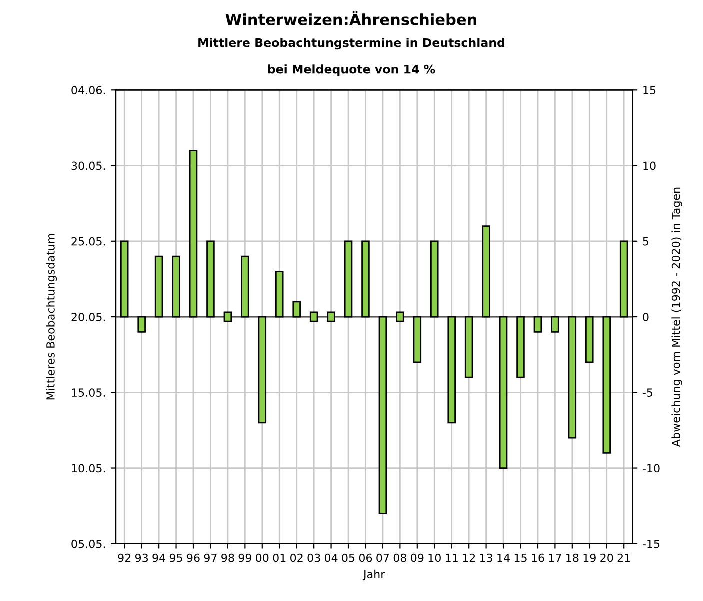 The height and width of the screenshot is (601, 703). What do you see at coordinates (228, 558) in the screenshot?
I see `x-tick-label: 98` at bounding box center [228, 558].